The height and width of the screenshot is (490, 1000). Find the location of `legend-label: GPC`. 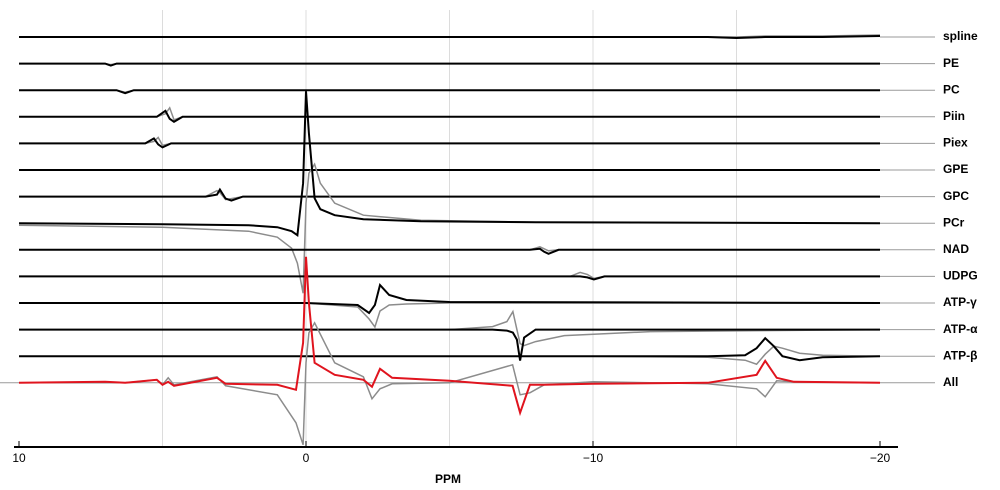

legend-label: GPC is located at coordinates (956, 196).